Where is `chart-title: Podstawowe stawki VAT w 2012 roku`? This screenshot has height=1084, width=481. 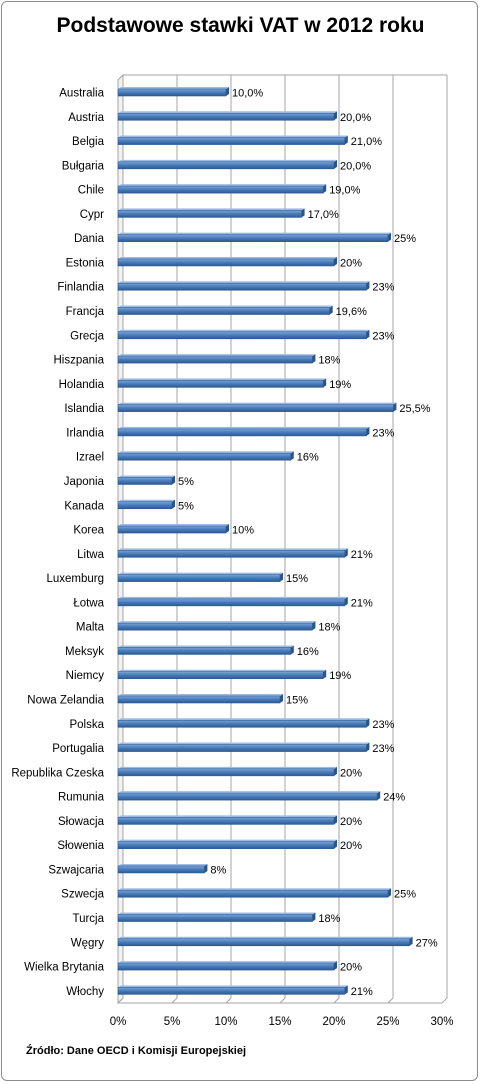
chart-title: Podstawowe stawki VAT w 2012 roku is located at coordinates (240, 25).